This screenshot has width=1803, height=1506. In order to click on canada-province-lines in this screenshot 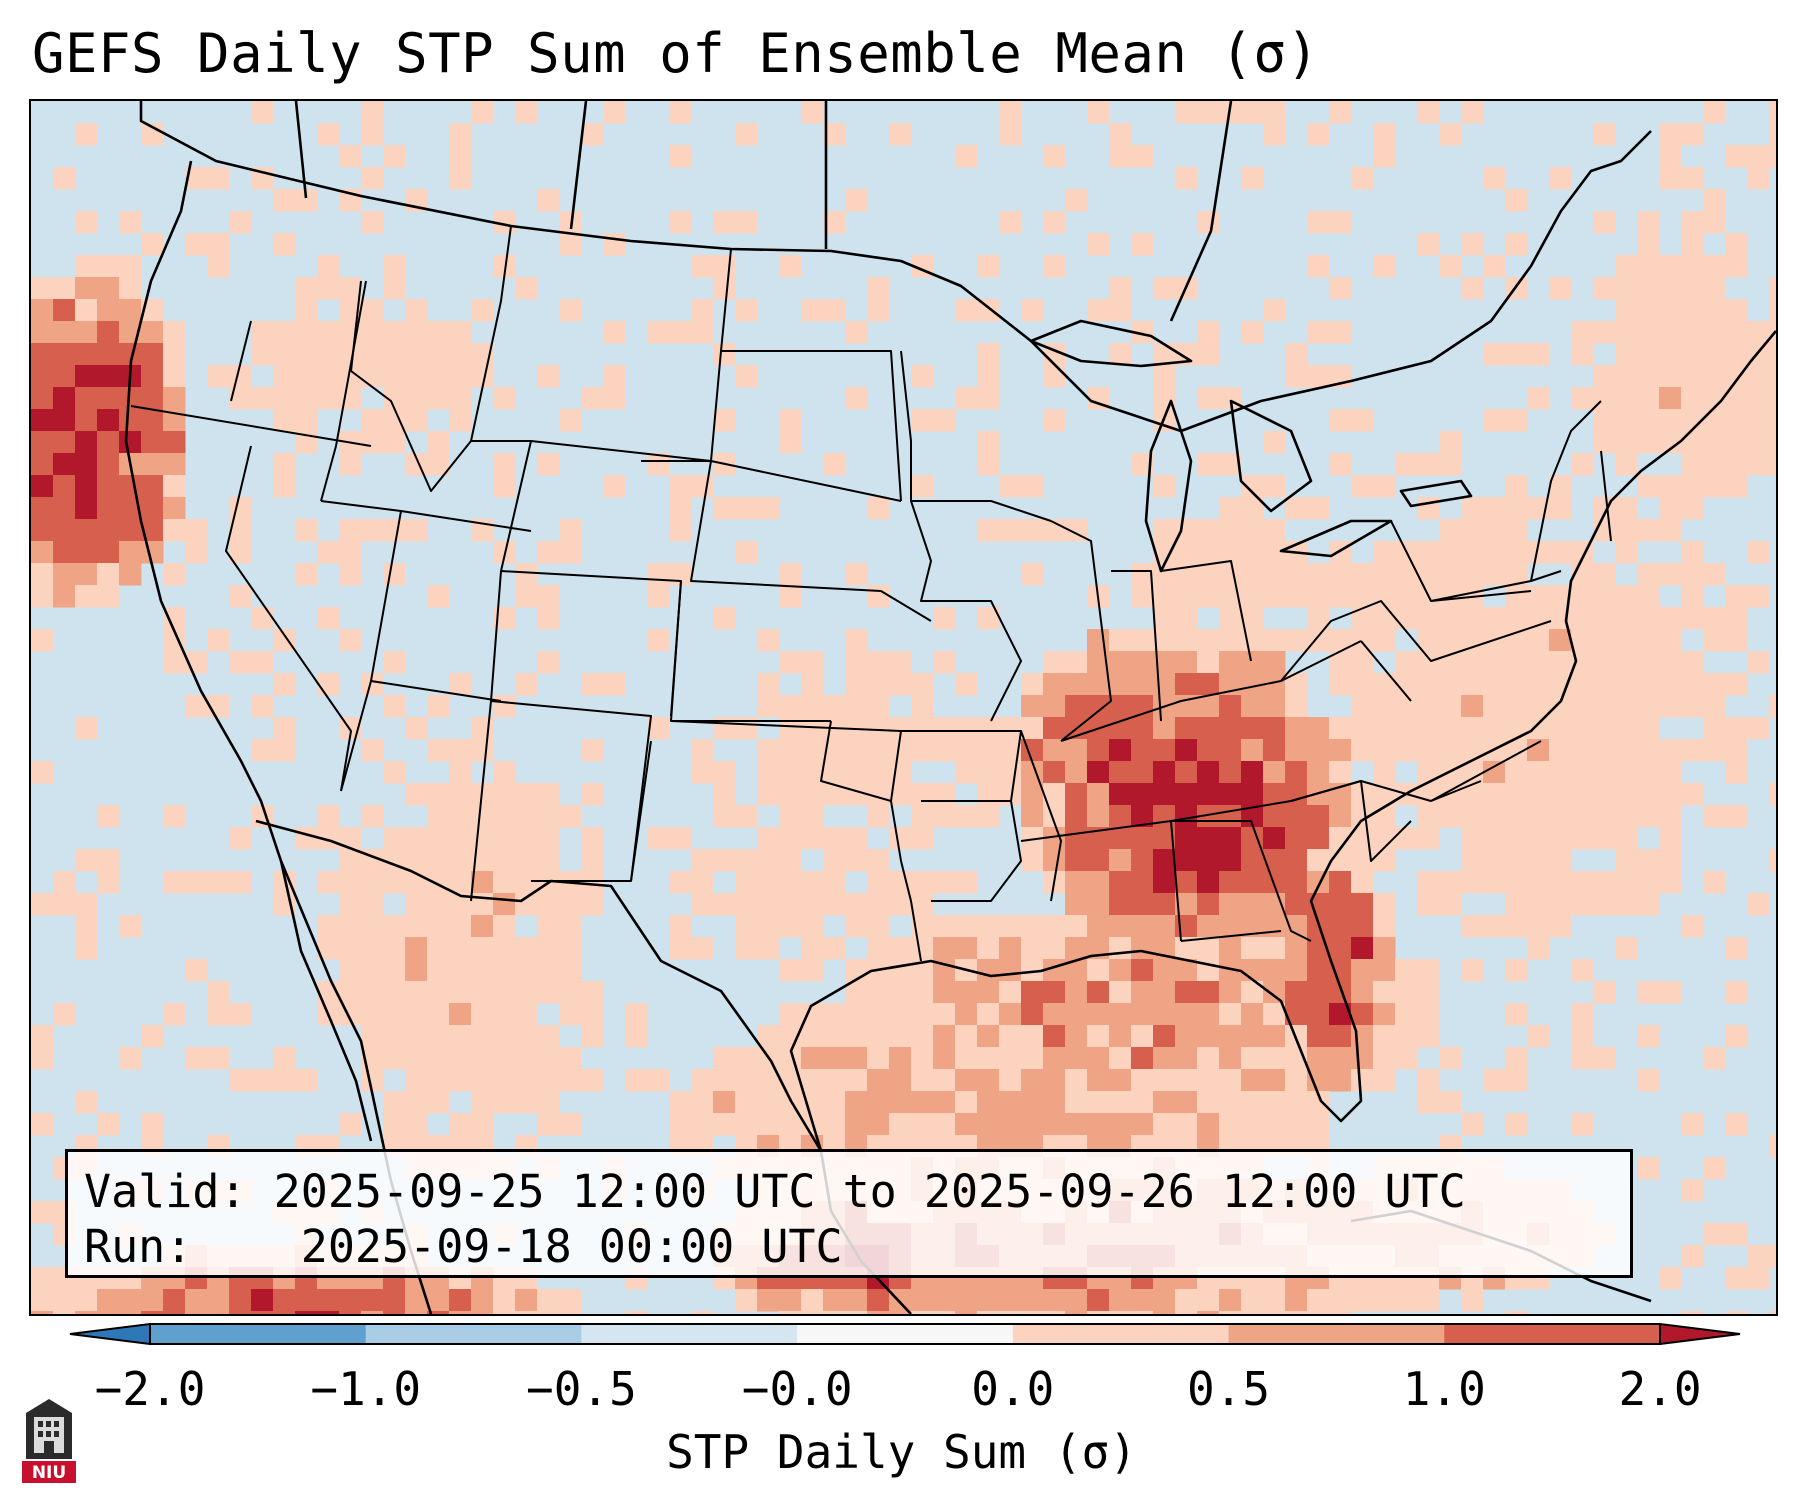, I will do `click(763, 211)`.